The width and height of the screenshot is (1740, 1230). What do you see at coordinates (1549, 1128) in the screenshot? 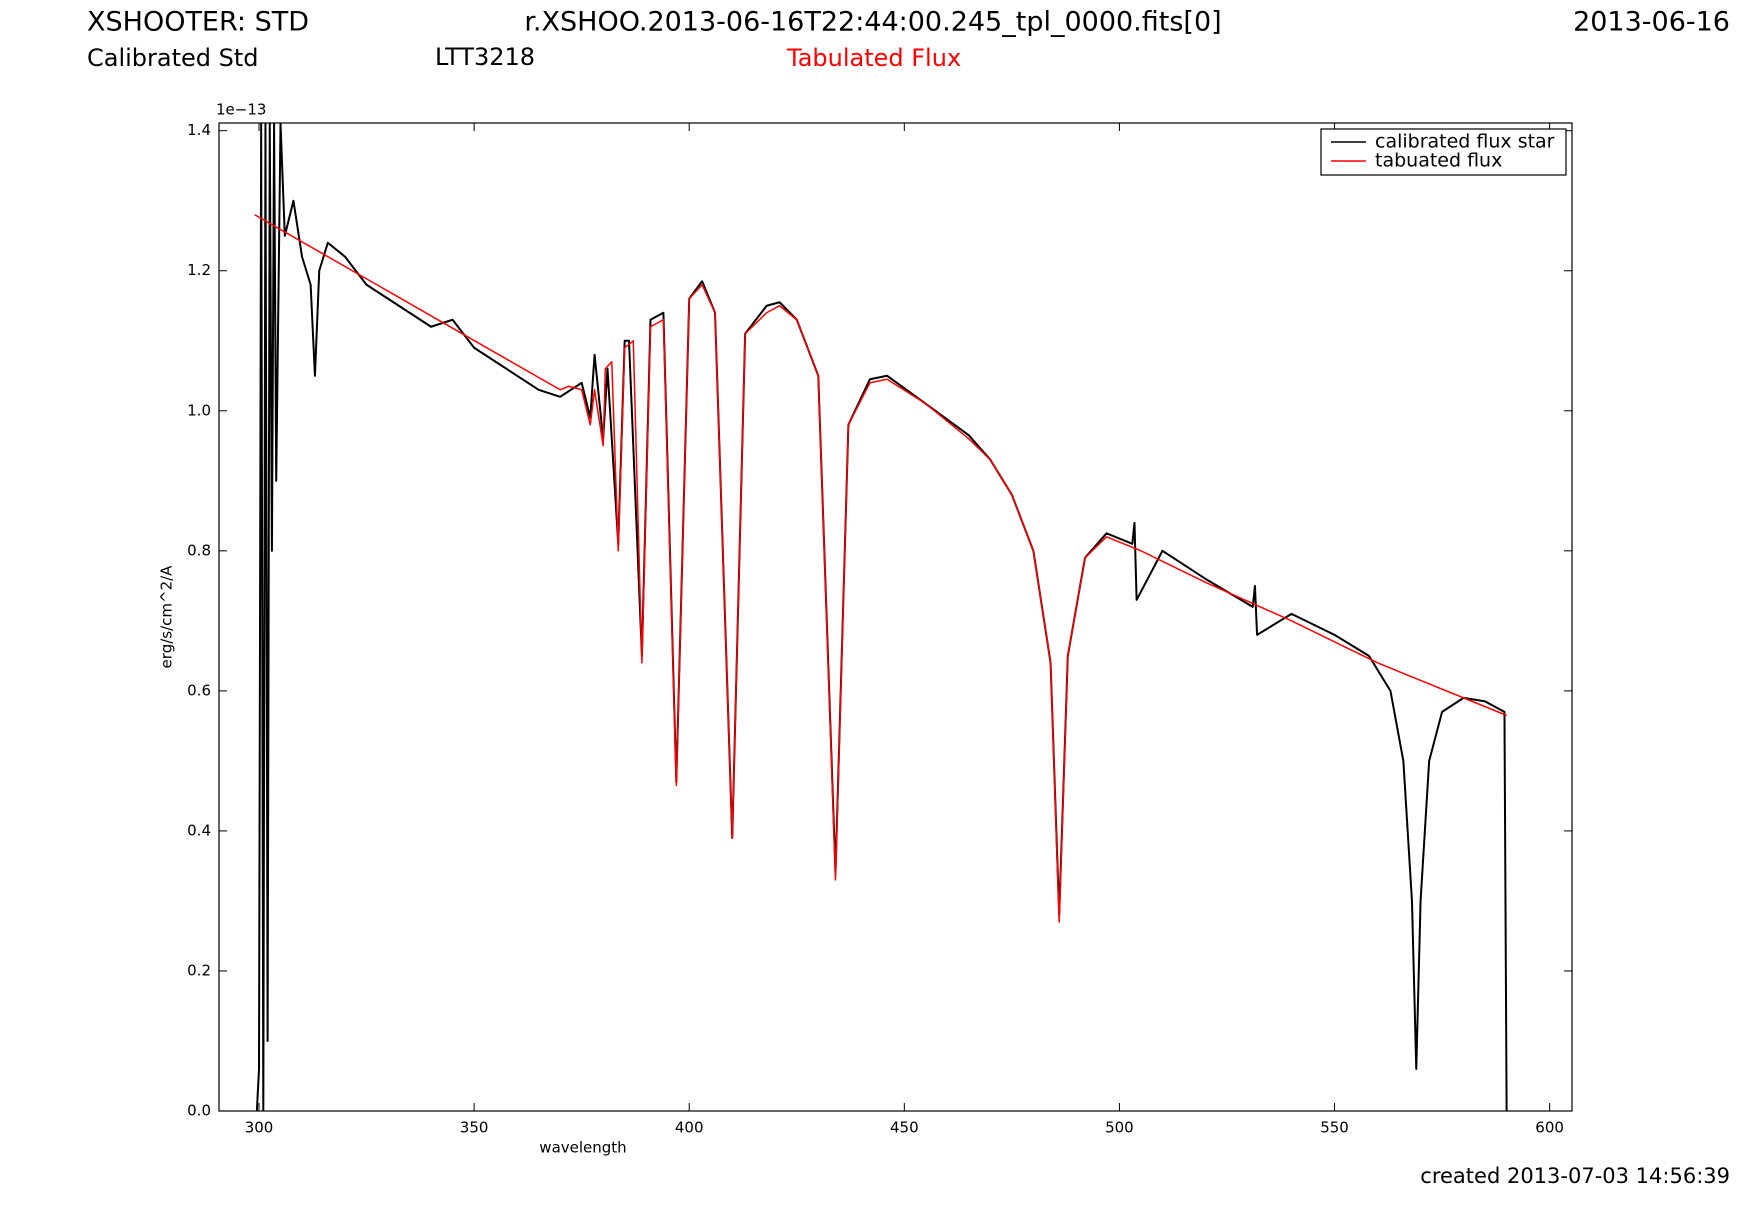
I see `x-tick-label: 600` at bounding box center [1549, 1128].